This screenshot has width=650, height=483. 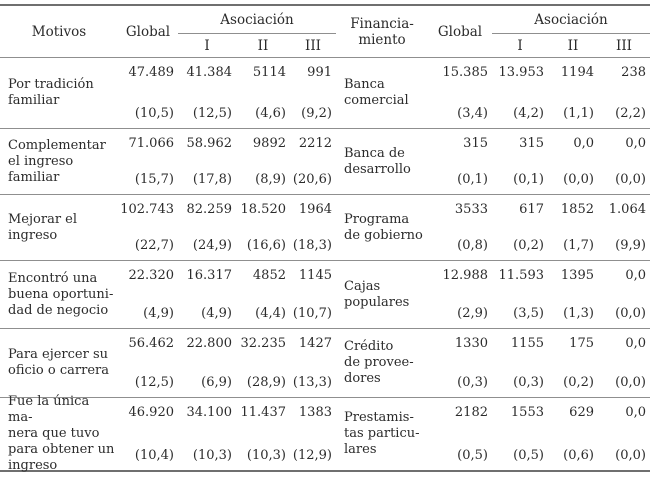 I want to click on cell-value: 1852, so click(x=577, y=209).